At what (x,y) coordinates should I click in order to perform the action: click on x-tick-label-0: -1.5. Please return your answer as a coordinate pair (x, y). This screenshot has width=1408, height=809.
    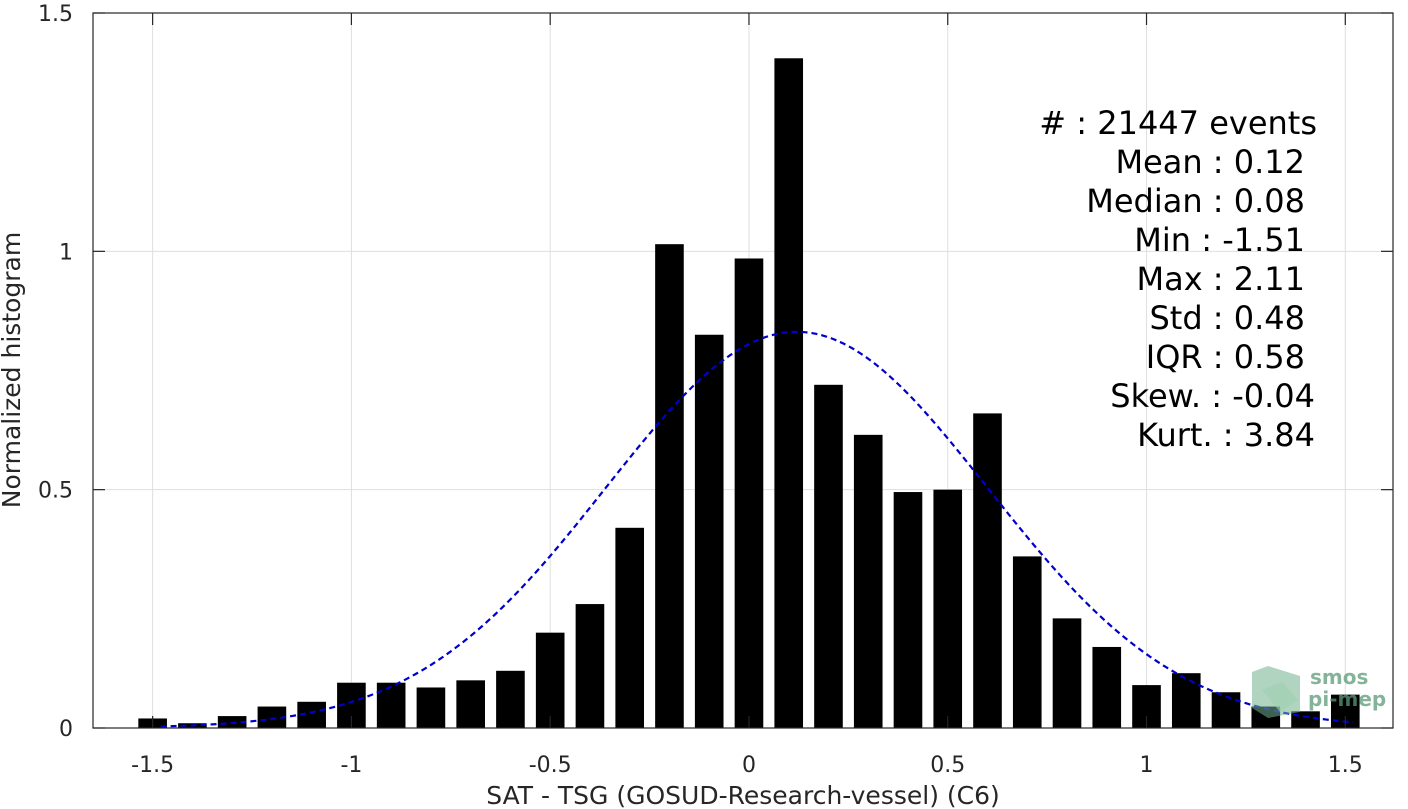
    Looking at the image, I should click on (152, 765).